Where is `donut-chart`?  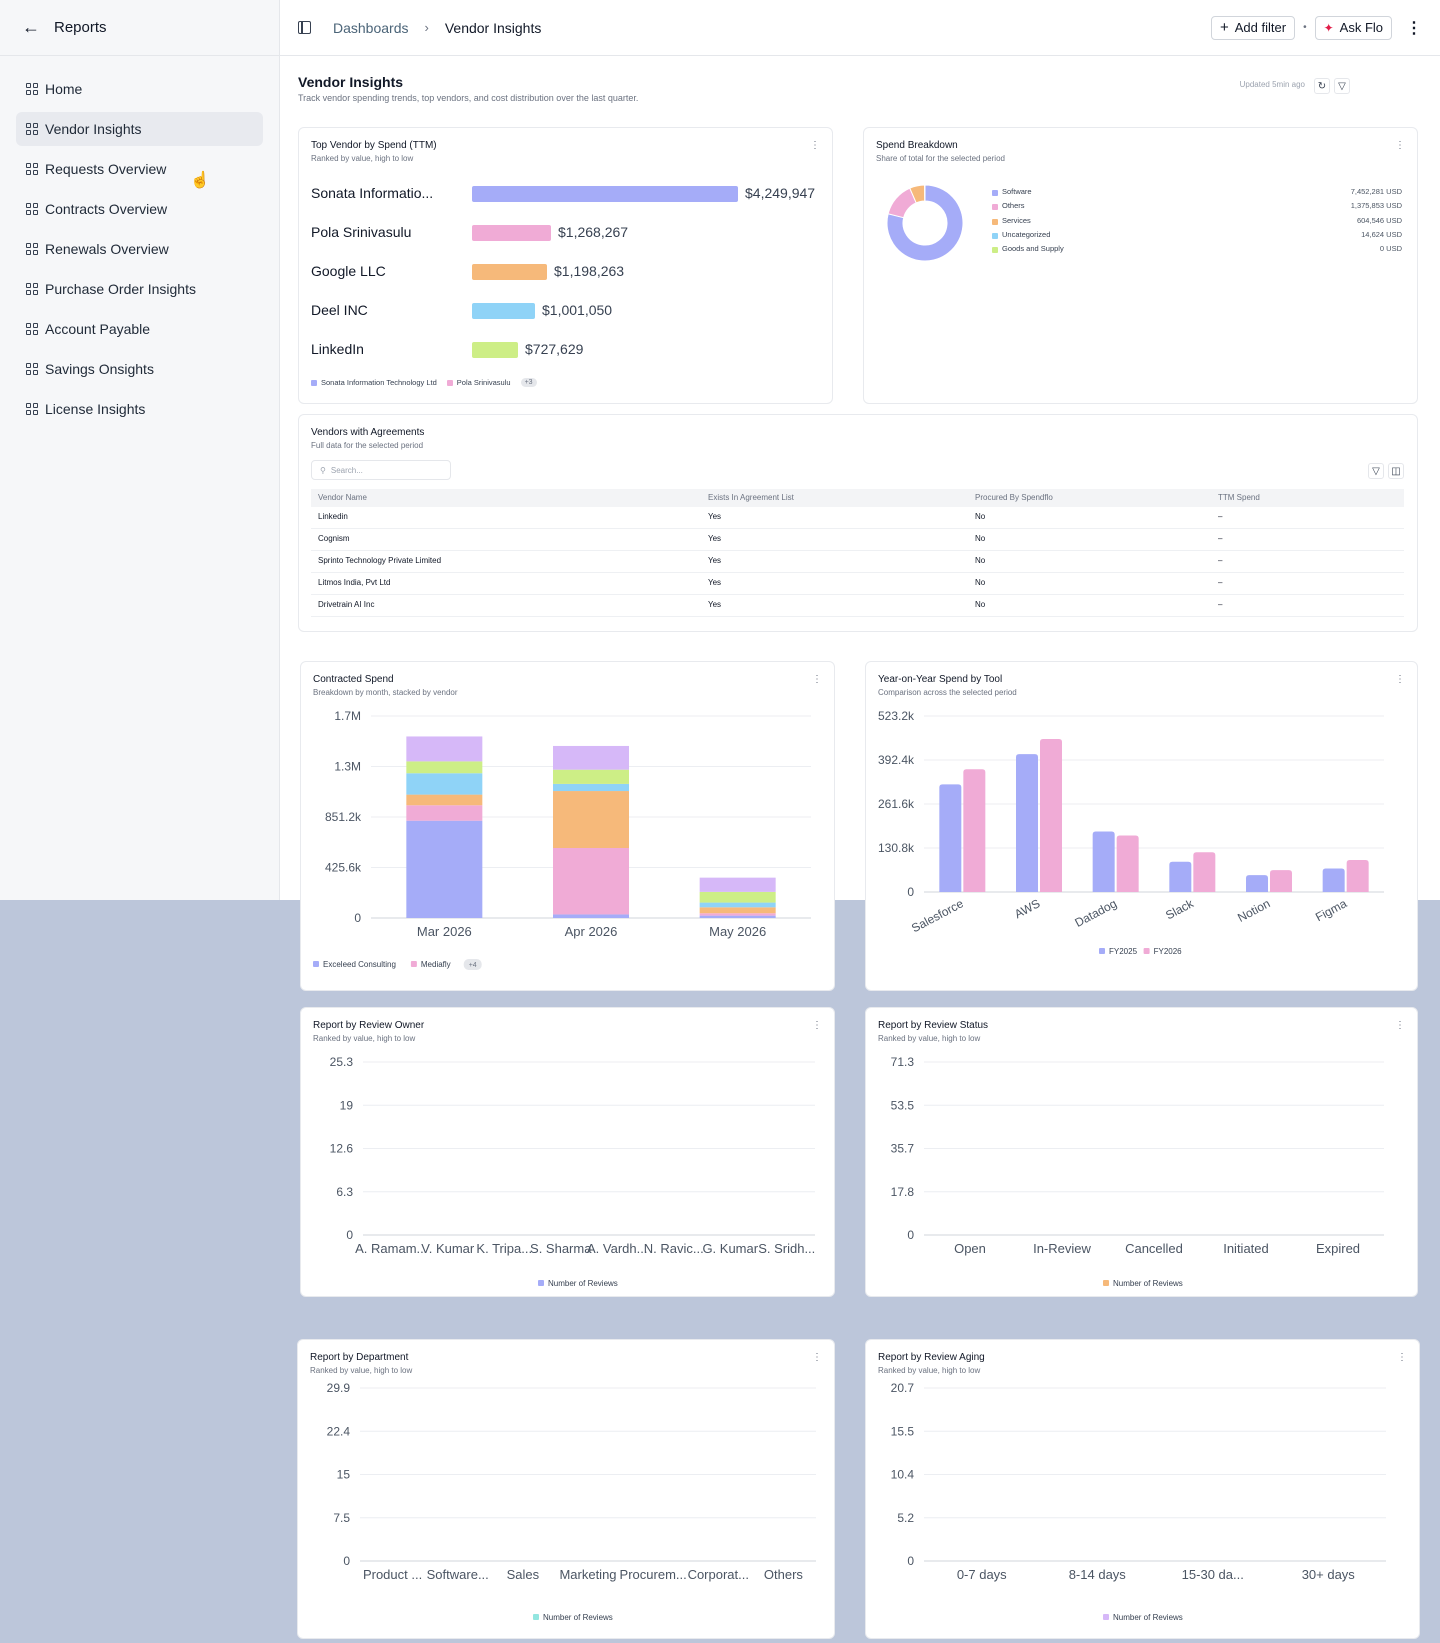 donut-chart is located at coordinates (925, 223).